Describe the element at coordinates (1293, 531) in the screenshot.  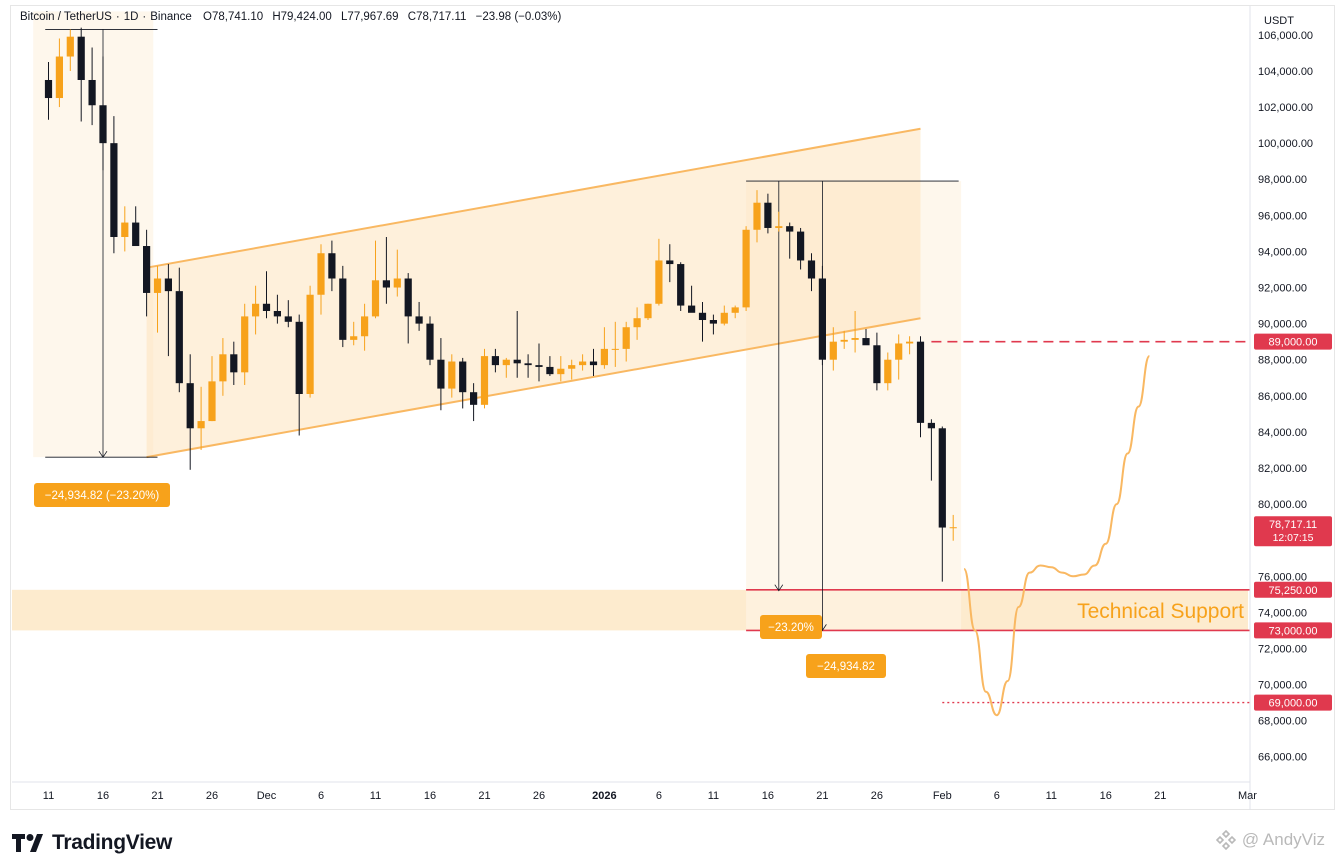
I see `last-price-tag` at that location.